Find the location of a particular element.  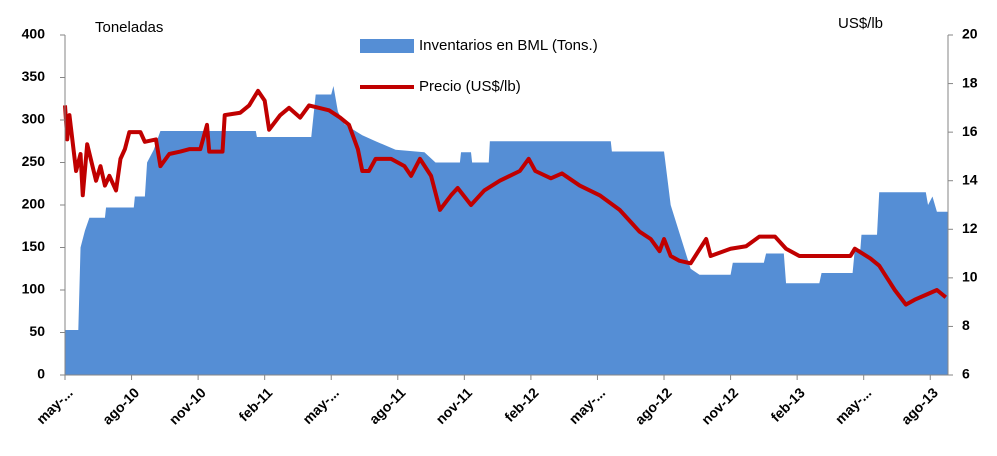

x-tick-label: nov-10 is located at coordinates (187, 405).